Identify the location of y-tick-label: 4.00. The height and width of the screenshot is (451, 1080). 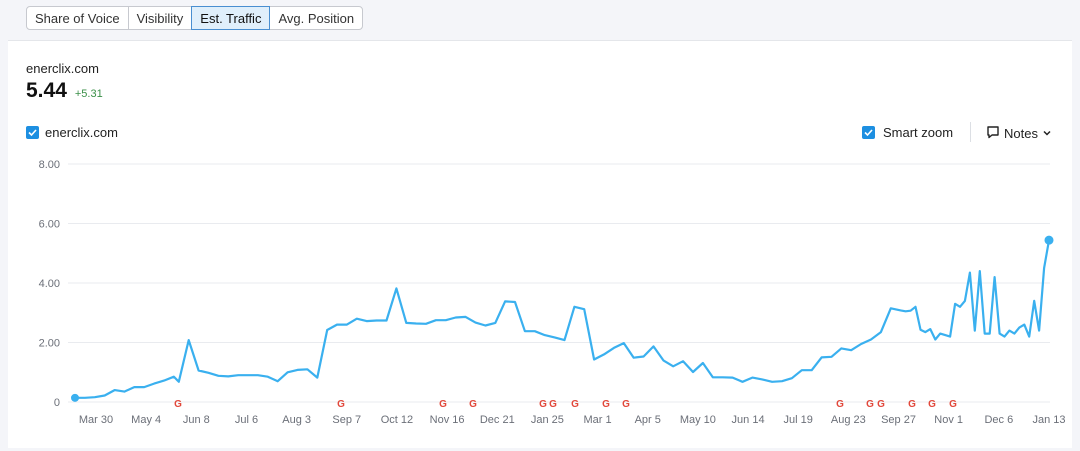
(49, 284).